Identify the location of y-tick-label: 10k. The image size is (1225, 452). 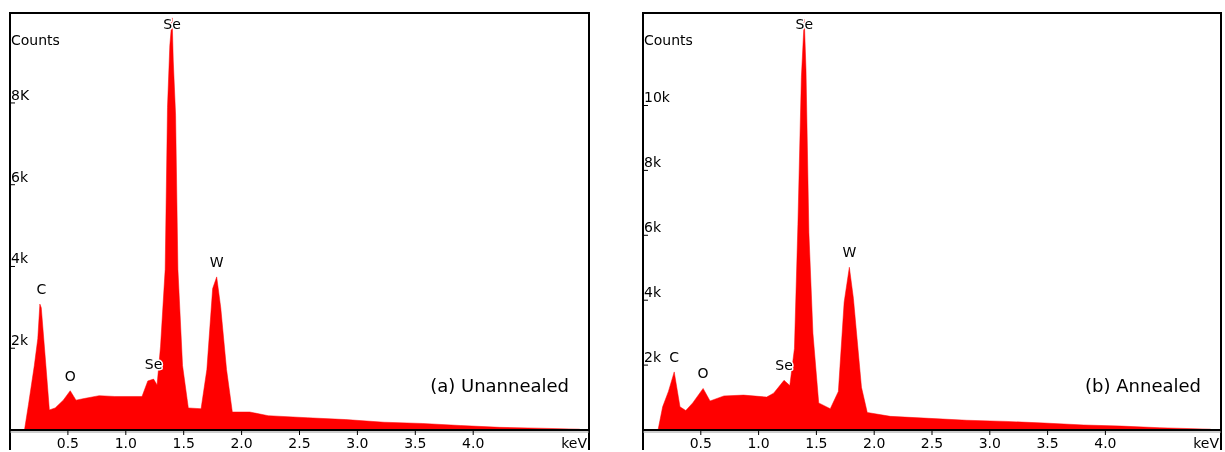
(657, 97).